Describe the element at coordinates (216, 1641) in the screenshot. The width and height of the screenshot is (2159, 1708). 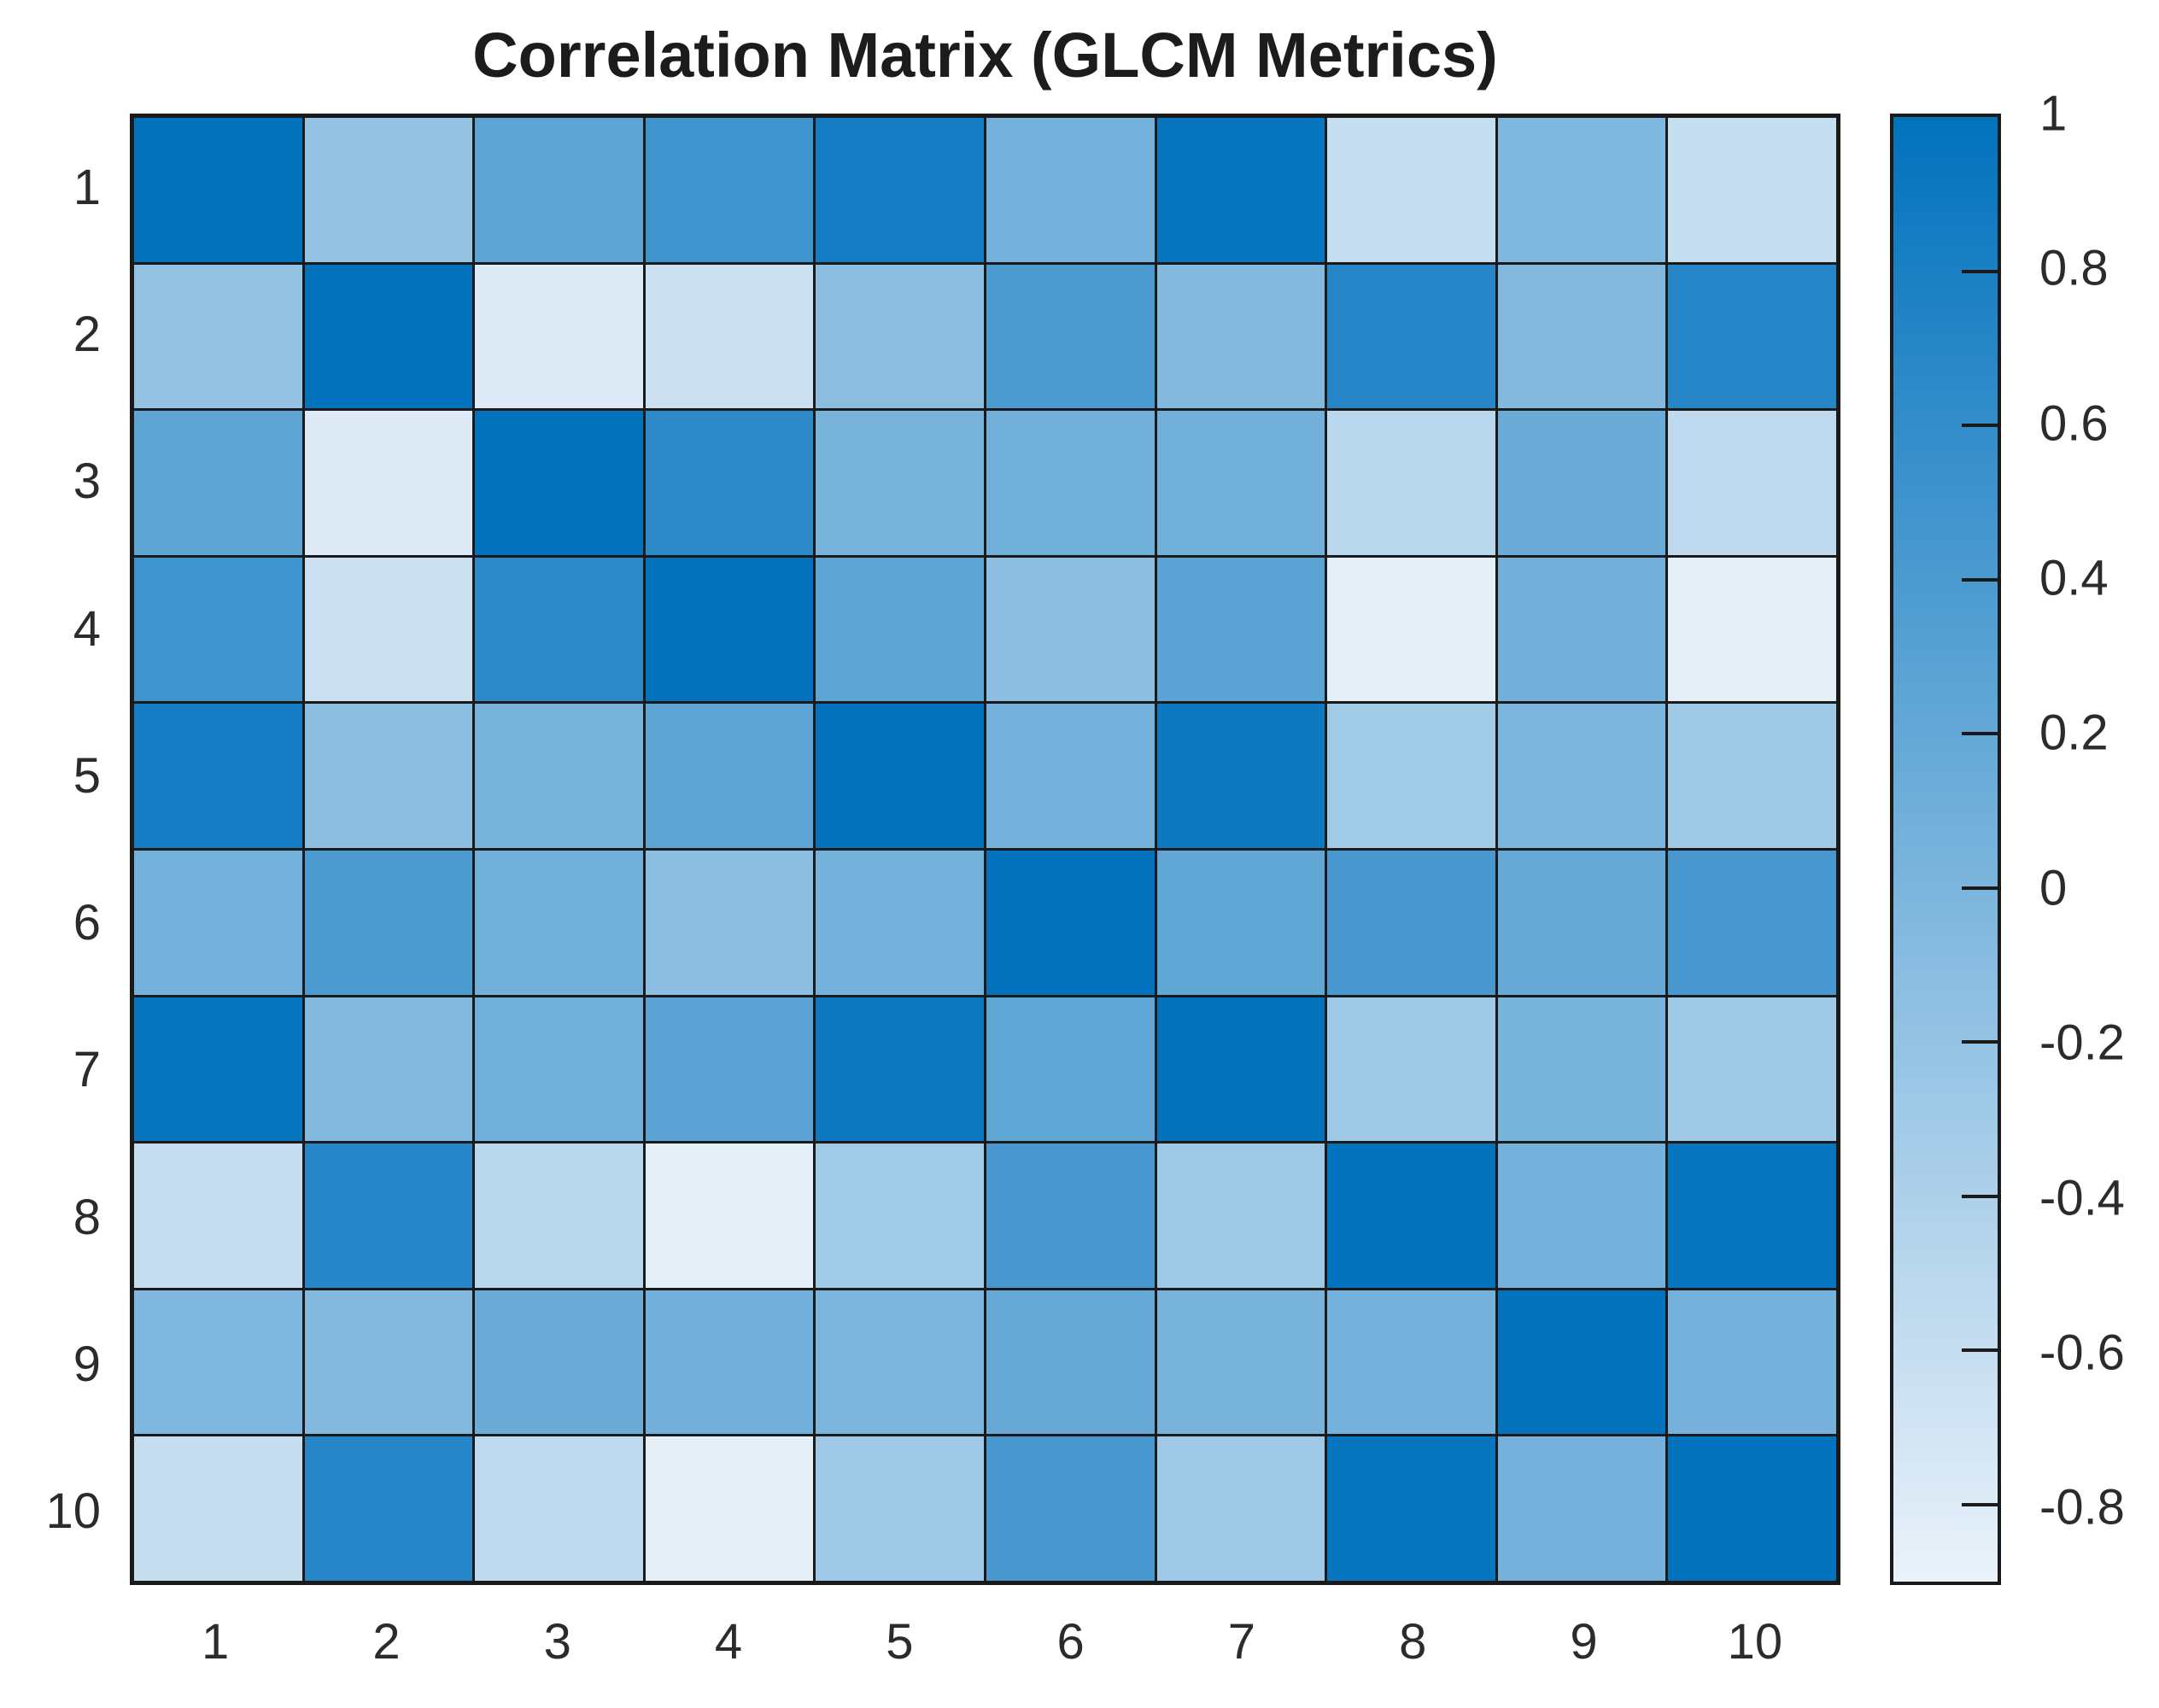
I see `x-tick-label: 1` at that location.